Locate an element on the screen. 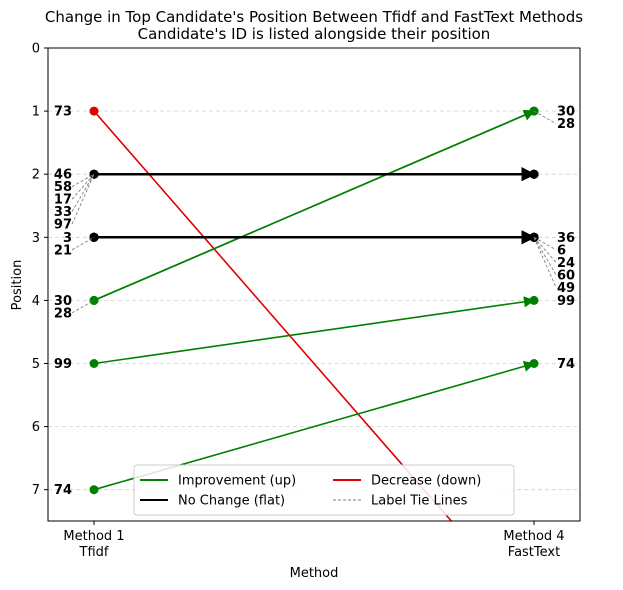  legend-box is located at coordinates (324, 490).